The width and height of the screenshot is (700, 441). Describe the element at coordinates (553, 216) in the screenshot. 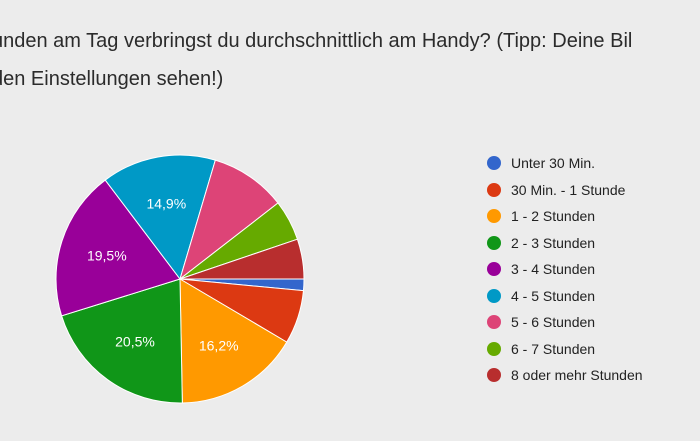

I see `legend-label: 1 - 2 Stunden` at that location.